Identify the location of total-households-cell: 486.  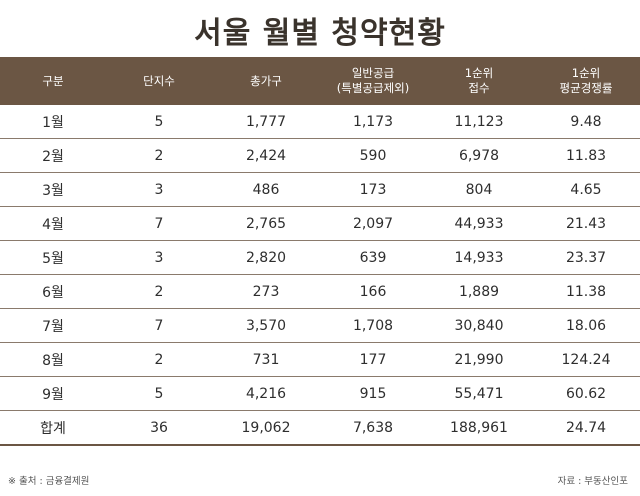
(266, 189).